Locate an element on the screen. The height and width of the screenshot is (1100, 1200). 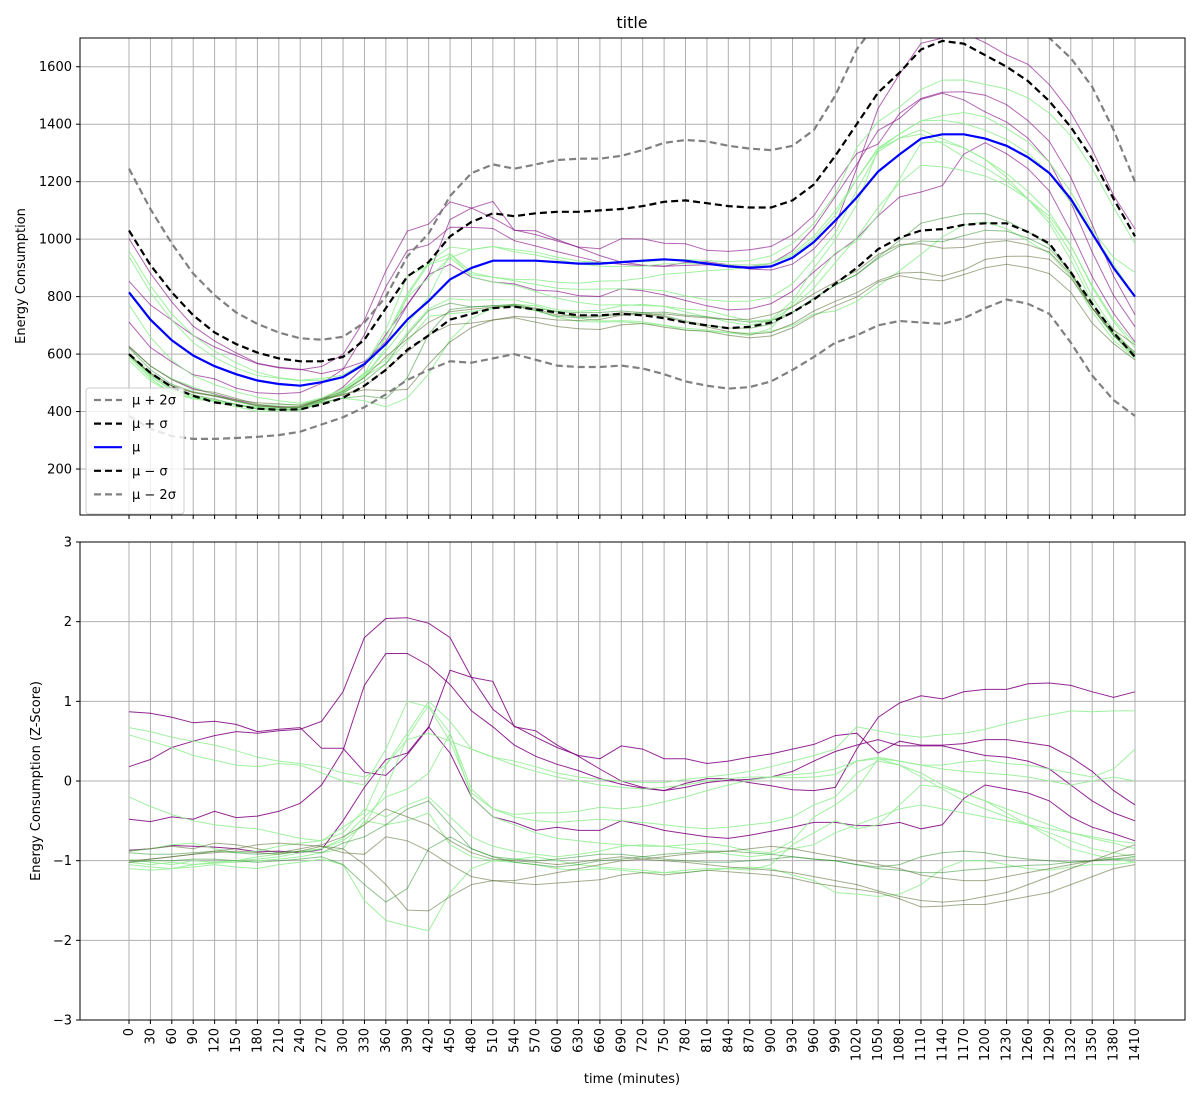
y-tick-label: −1 is located at coordinates (62, 861).